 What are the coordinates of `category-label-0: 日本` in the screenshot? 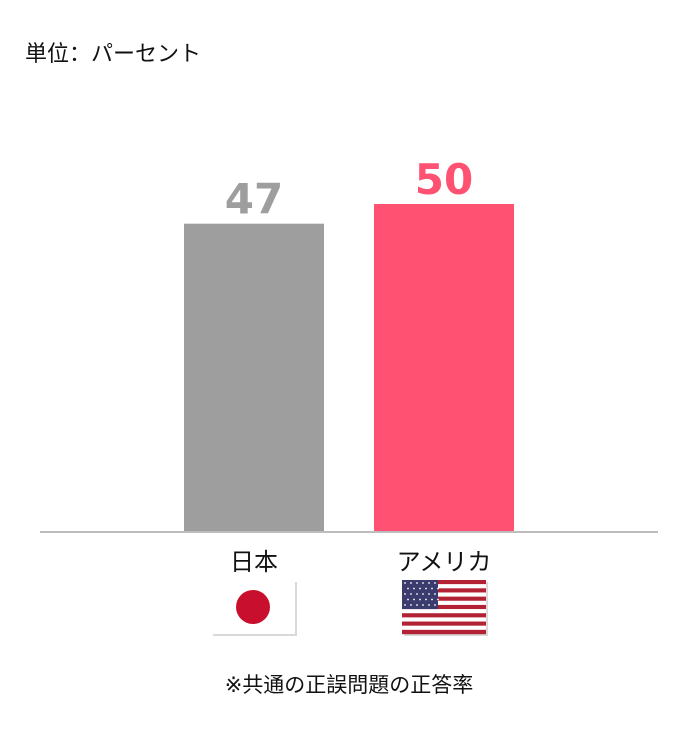 It's located at (254, 562).